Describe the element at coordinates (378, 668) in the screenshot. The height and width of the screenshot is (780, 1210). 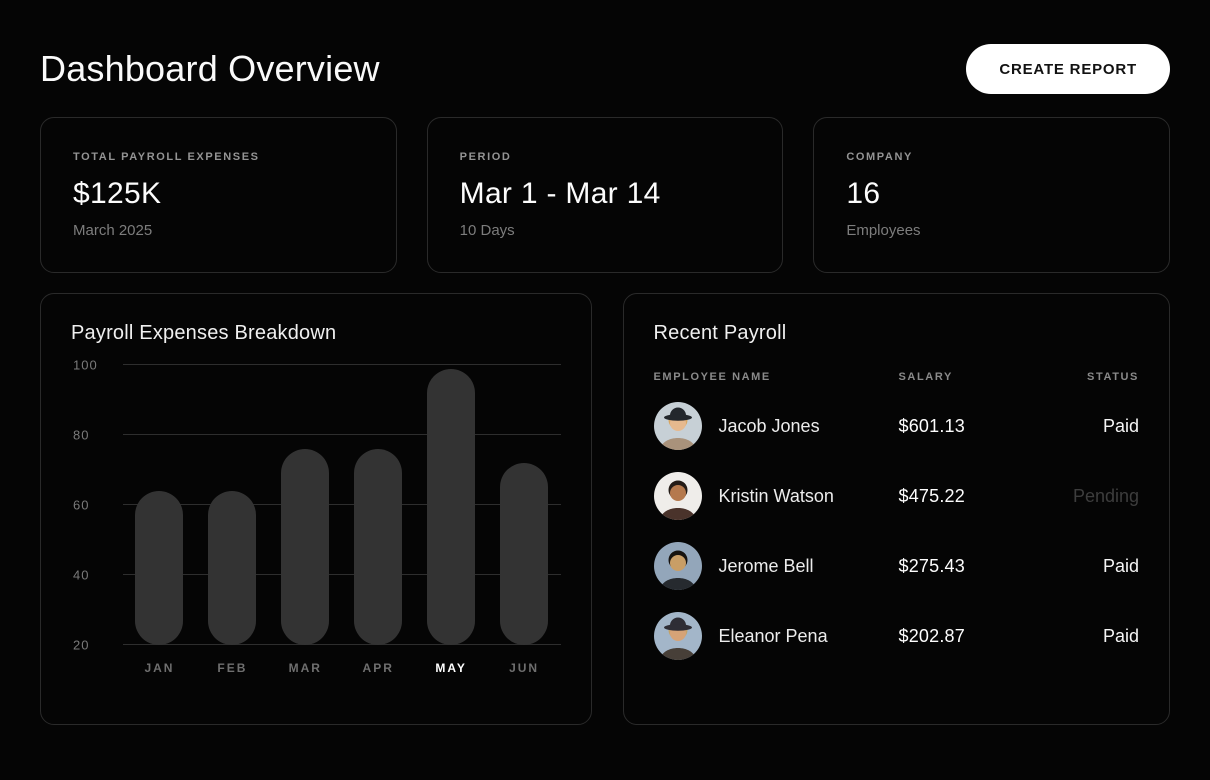
I see `x-tick-apr: APR` at that location.